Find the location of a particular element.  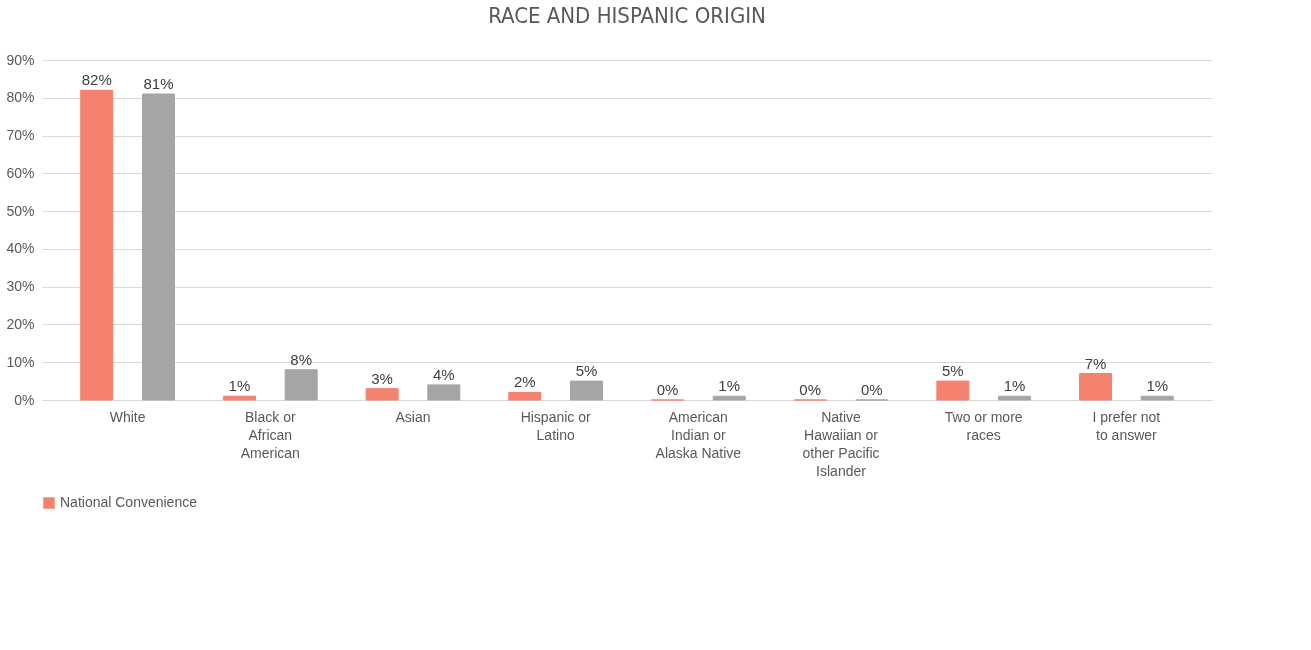

y-tick-label: 20% is located at coordinates (20, 323).